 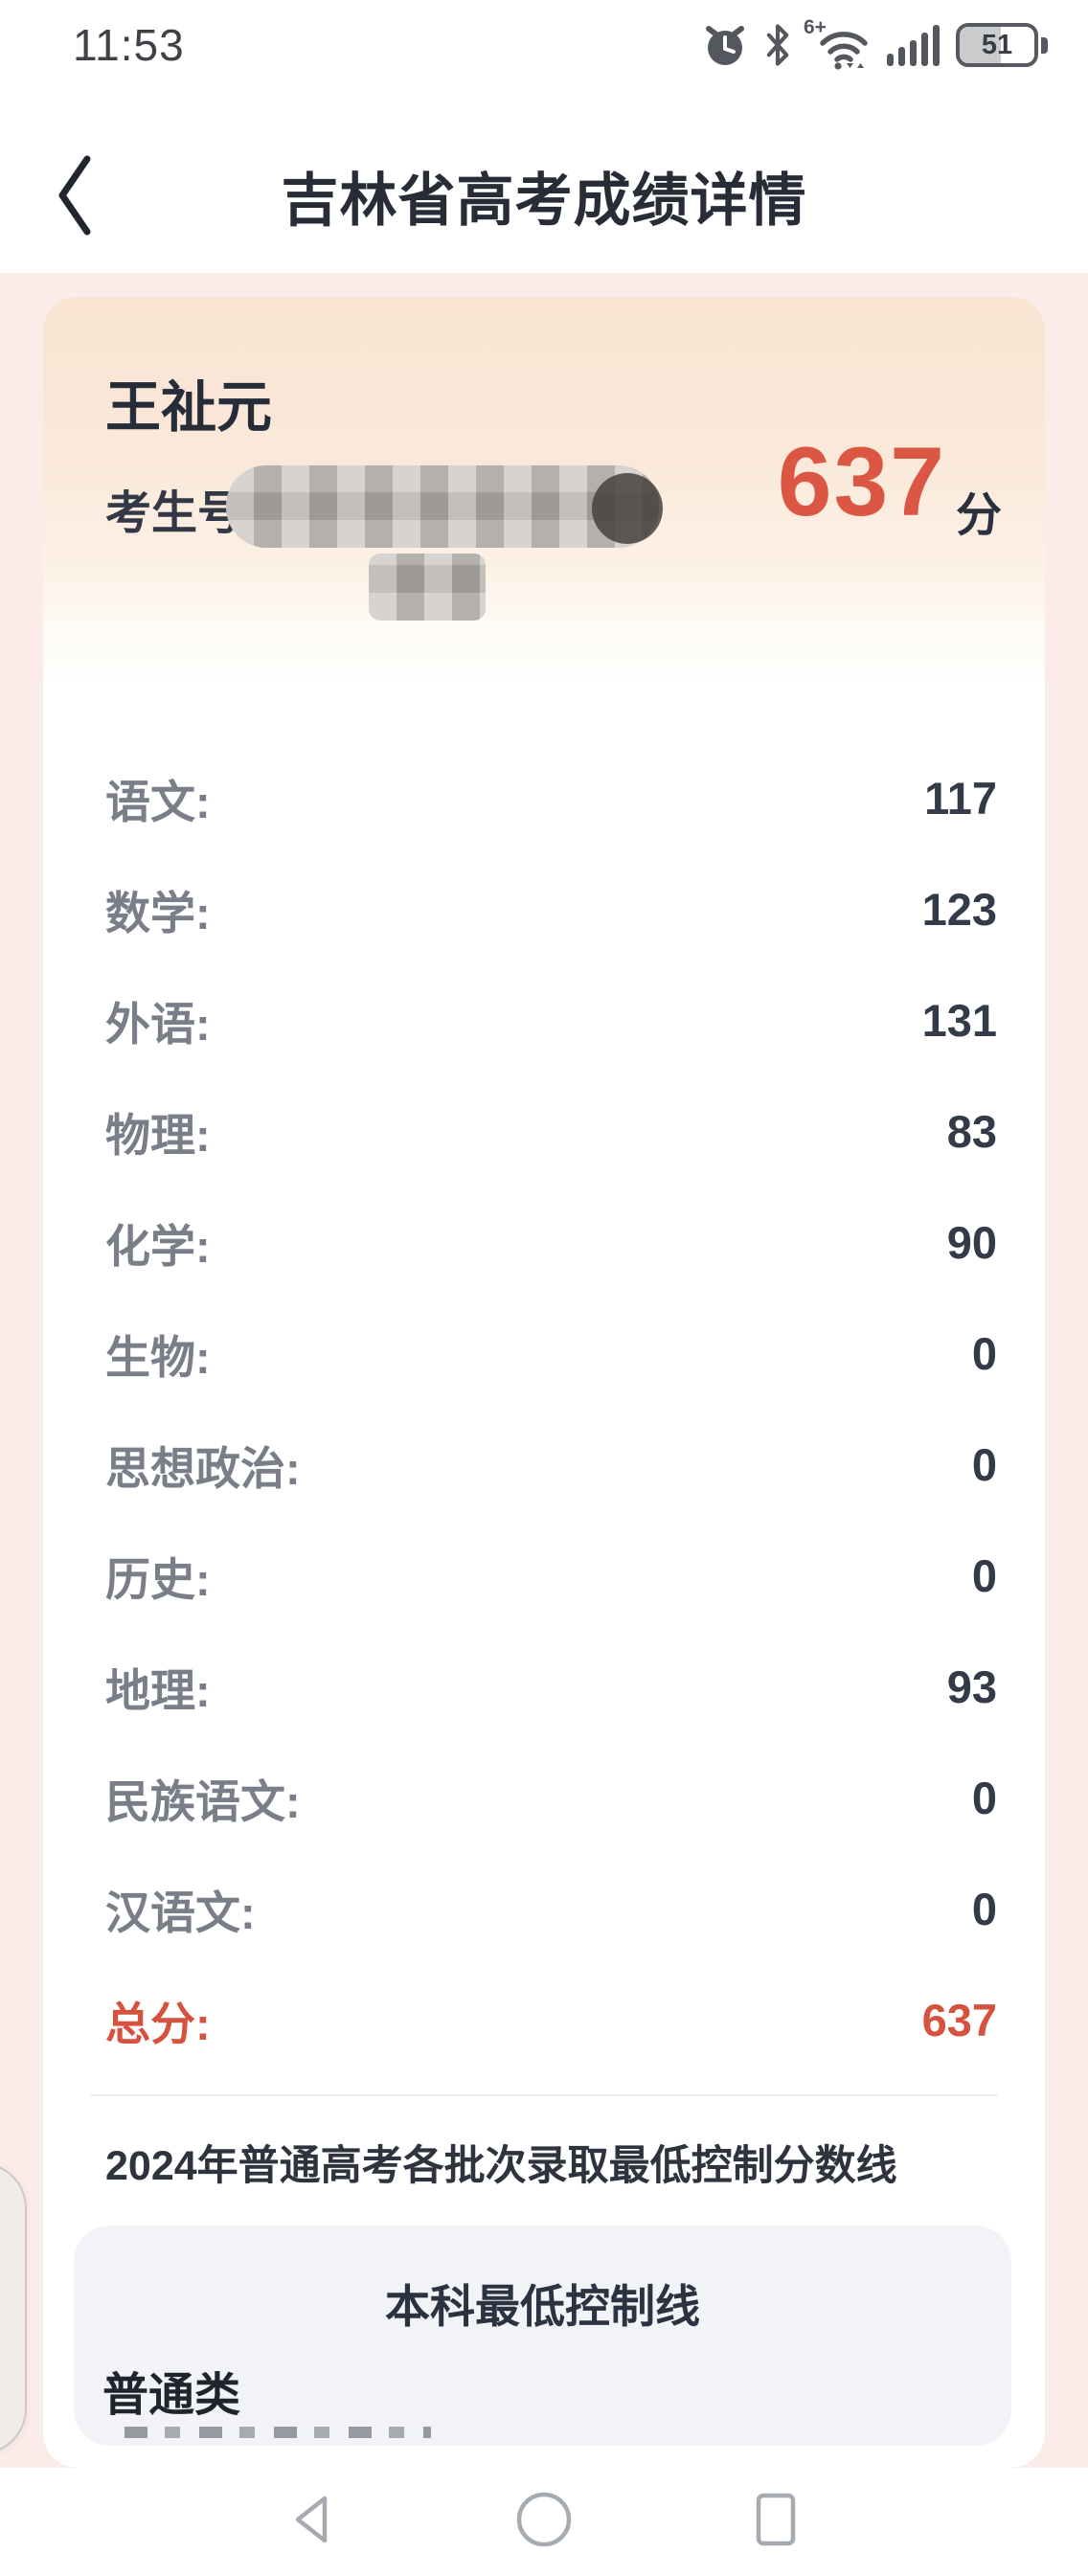 I want to click on subject-label: 外语:, so click(x=158, y=1024).